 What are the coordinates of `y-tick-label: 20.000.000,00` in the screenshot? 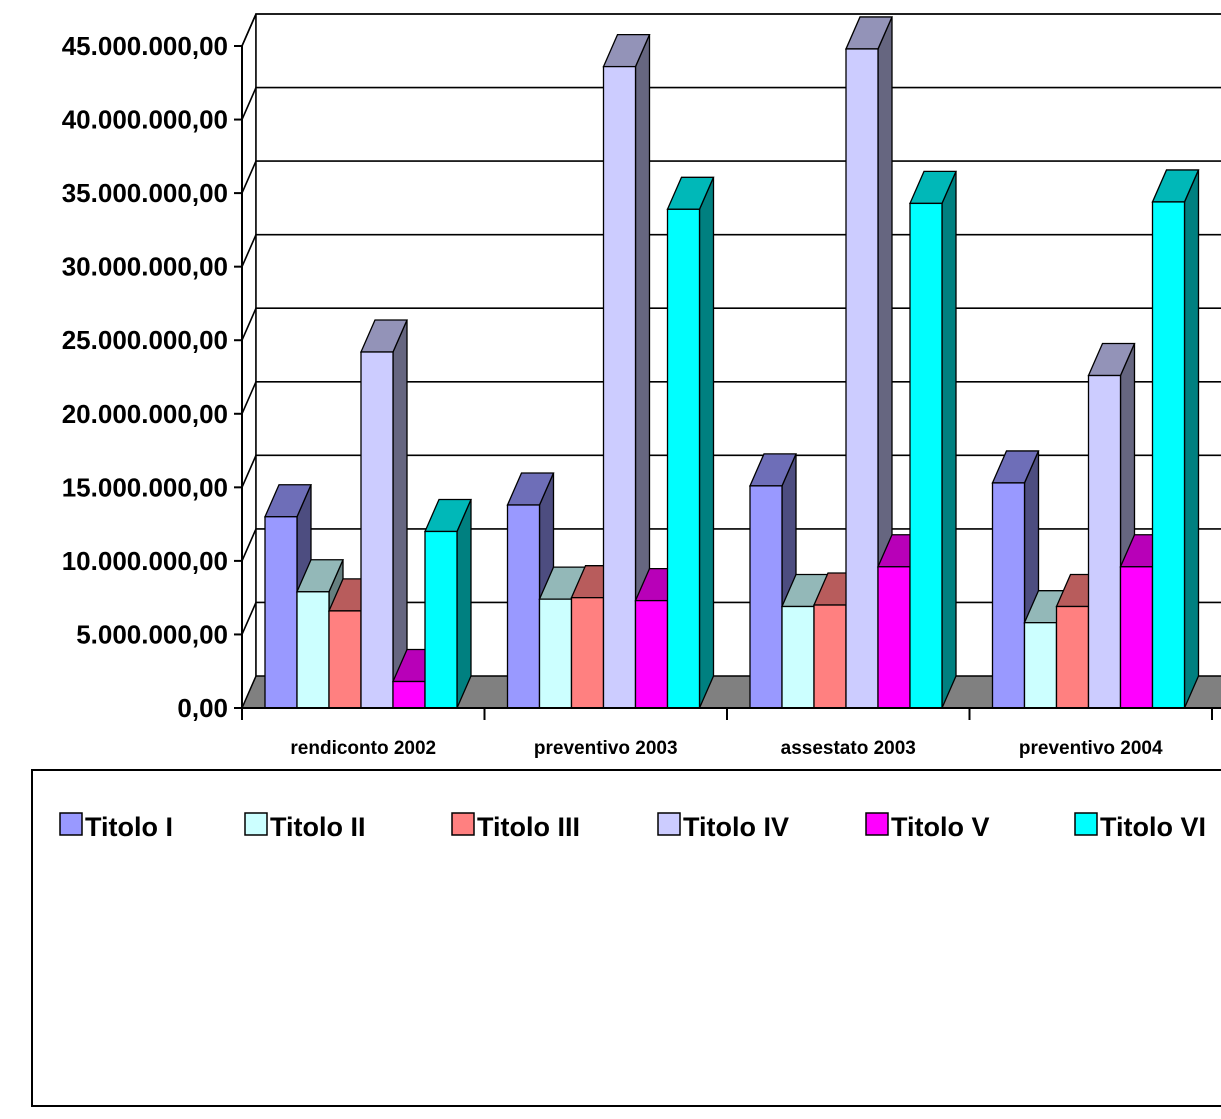 It's located at (145, 414).